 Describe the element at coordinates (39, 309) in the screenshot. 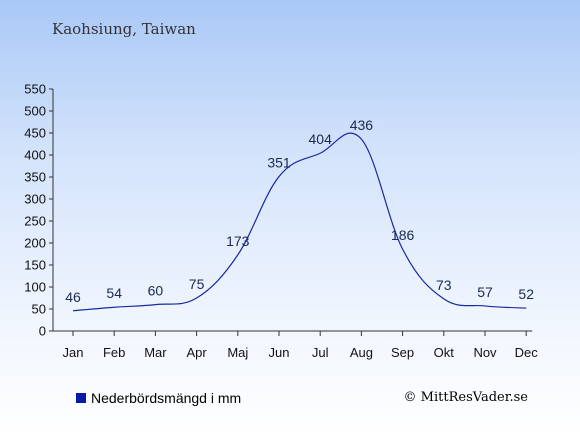

I see `y-tick-label: 50` at that location.